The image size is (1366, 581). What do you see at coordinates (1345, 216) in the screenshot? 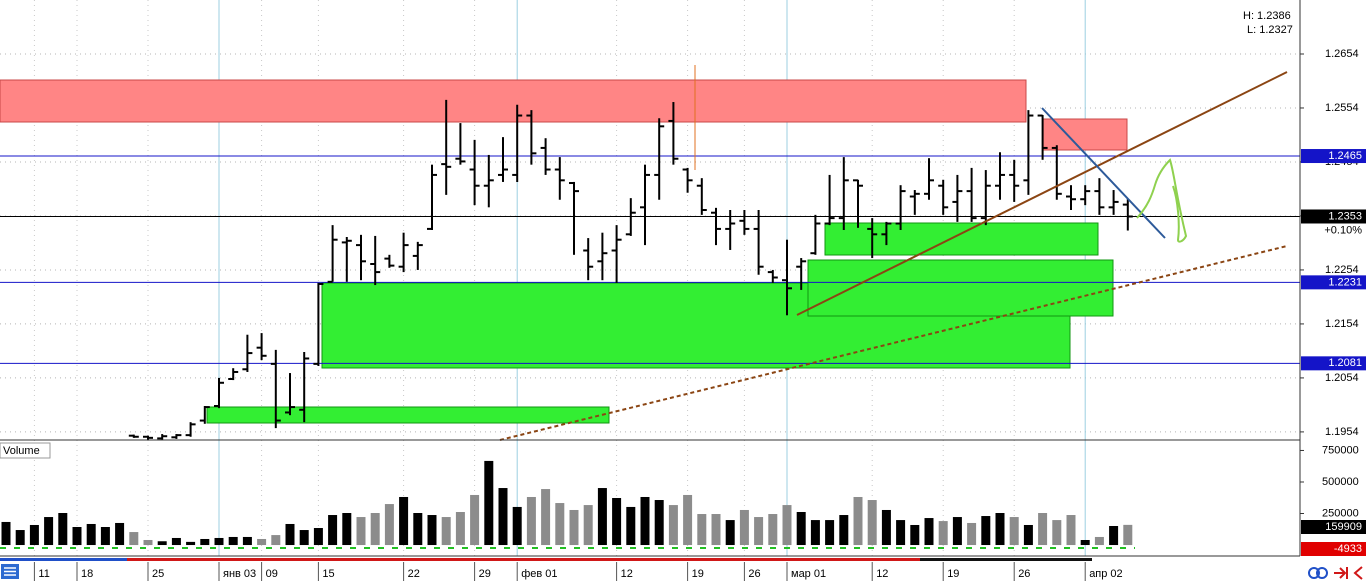
I see `price-level-label: 1.2353` at bounding box center [1345, 216].